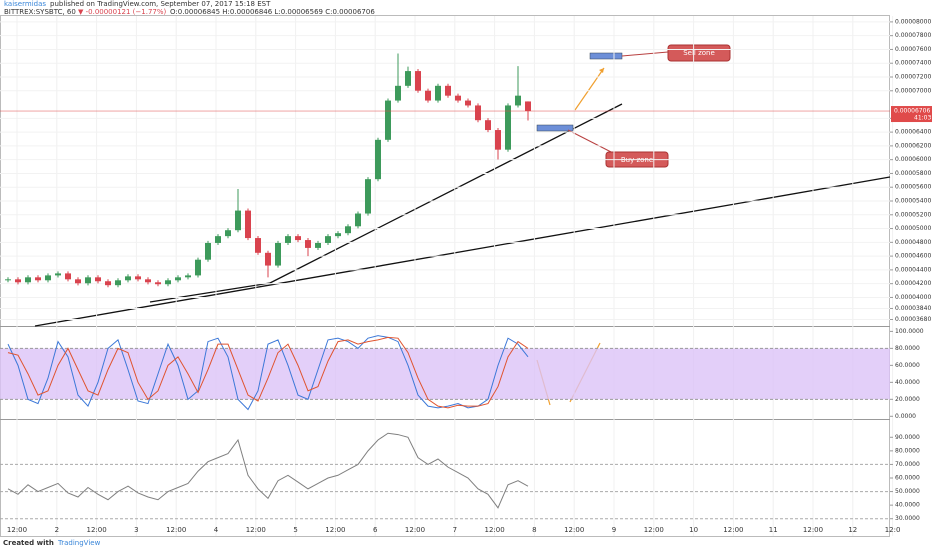  I want to click on sell-zone-box, so click(606, 56).